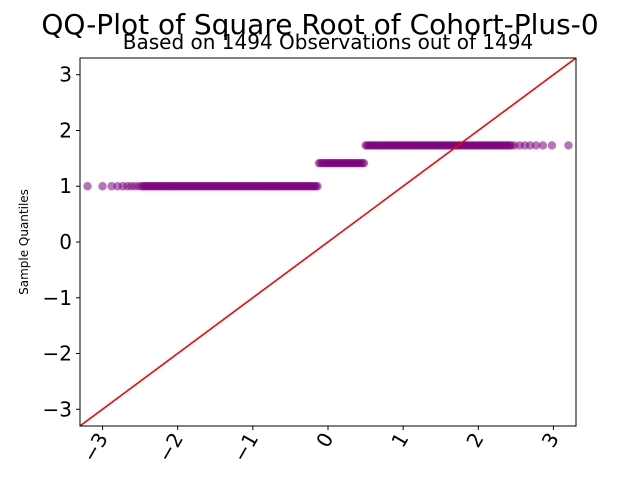 The height and width of the screenshot is (480, 640). What do you see at coordinates (95, 448) in the screenshot?
I see `x-tick-label: −3` at bounding box center [95, 448].